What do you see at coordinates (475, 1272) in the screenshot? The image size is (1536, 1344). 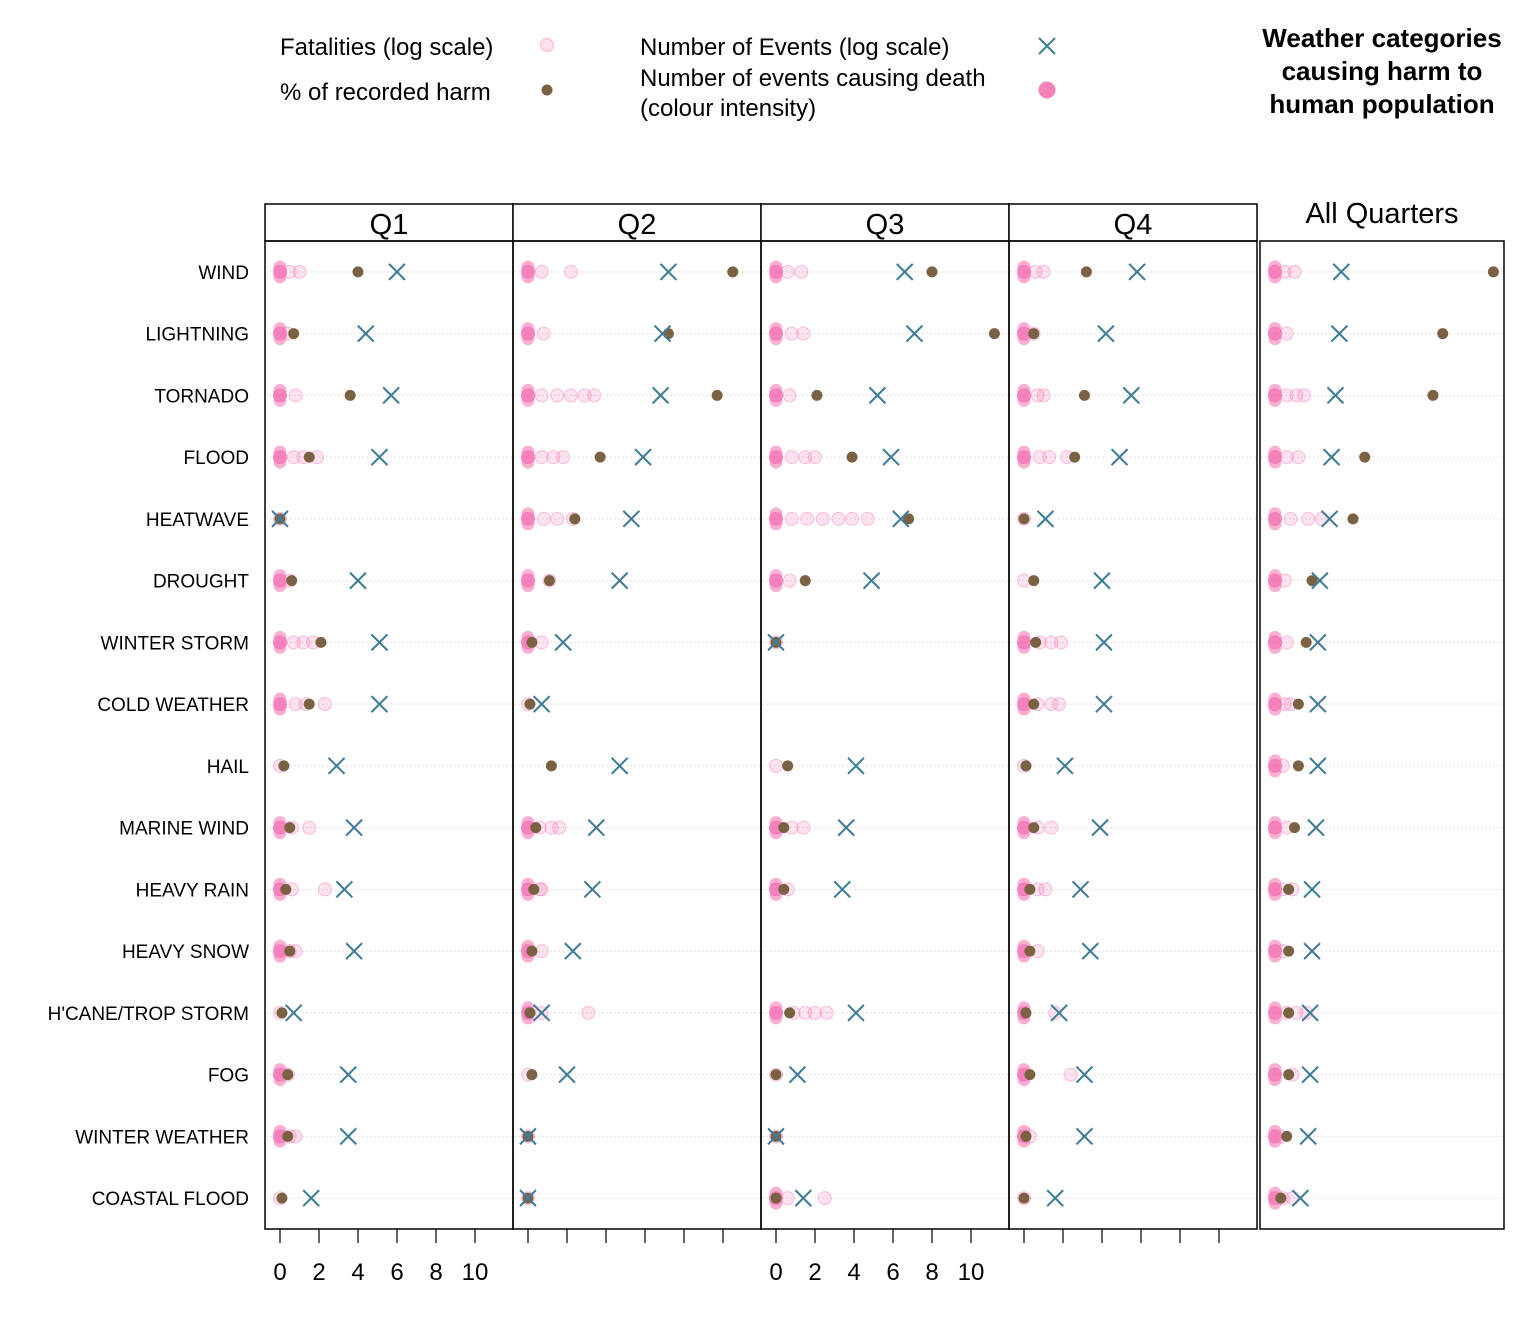 I see `x-tick-label-q1: 10` at bounding box center [475, 1272].